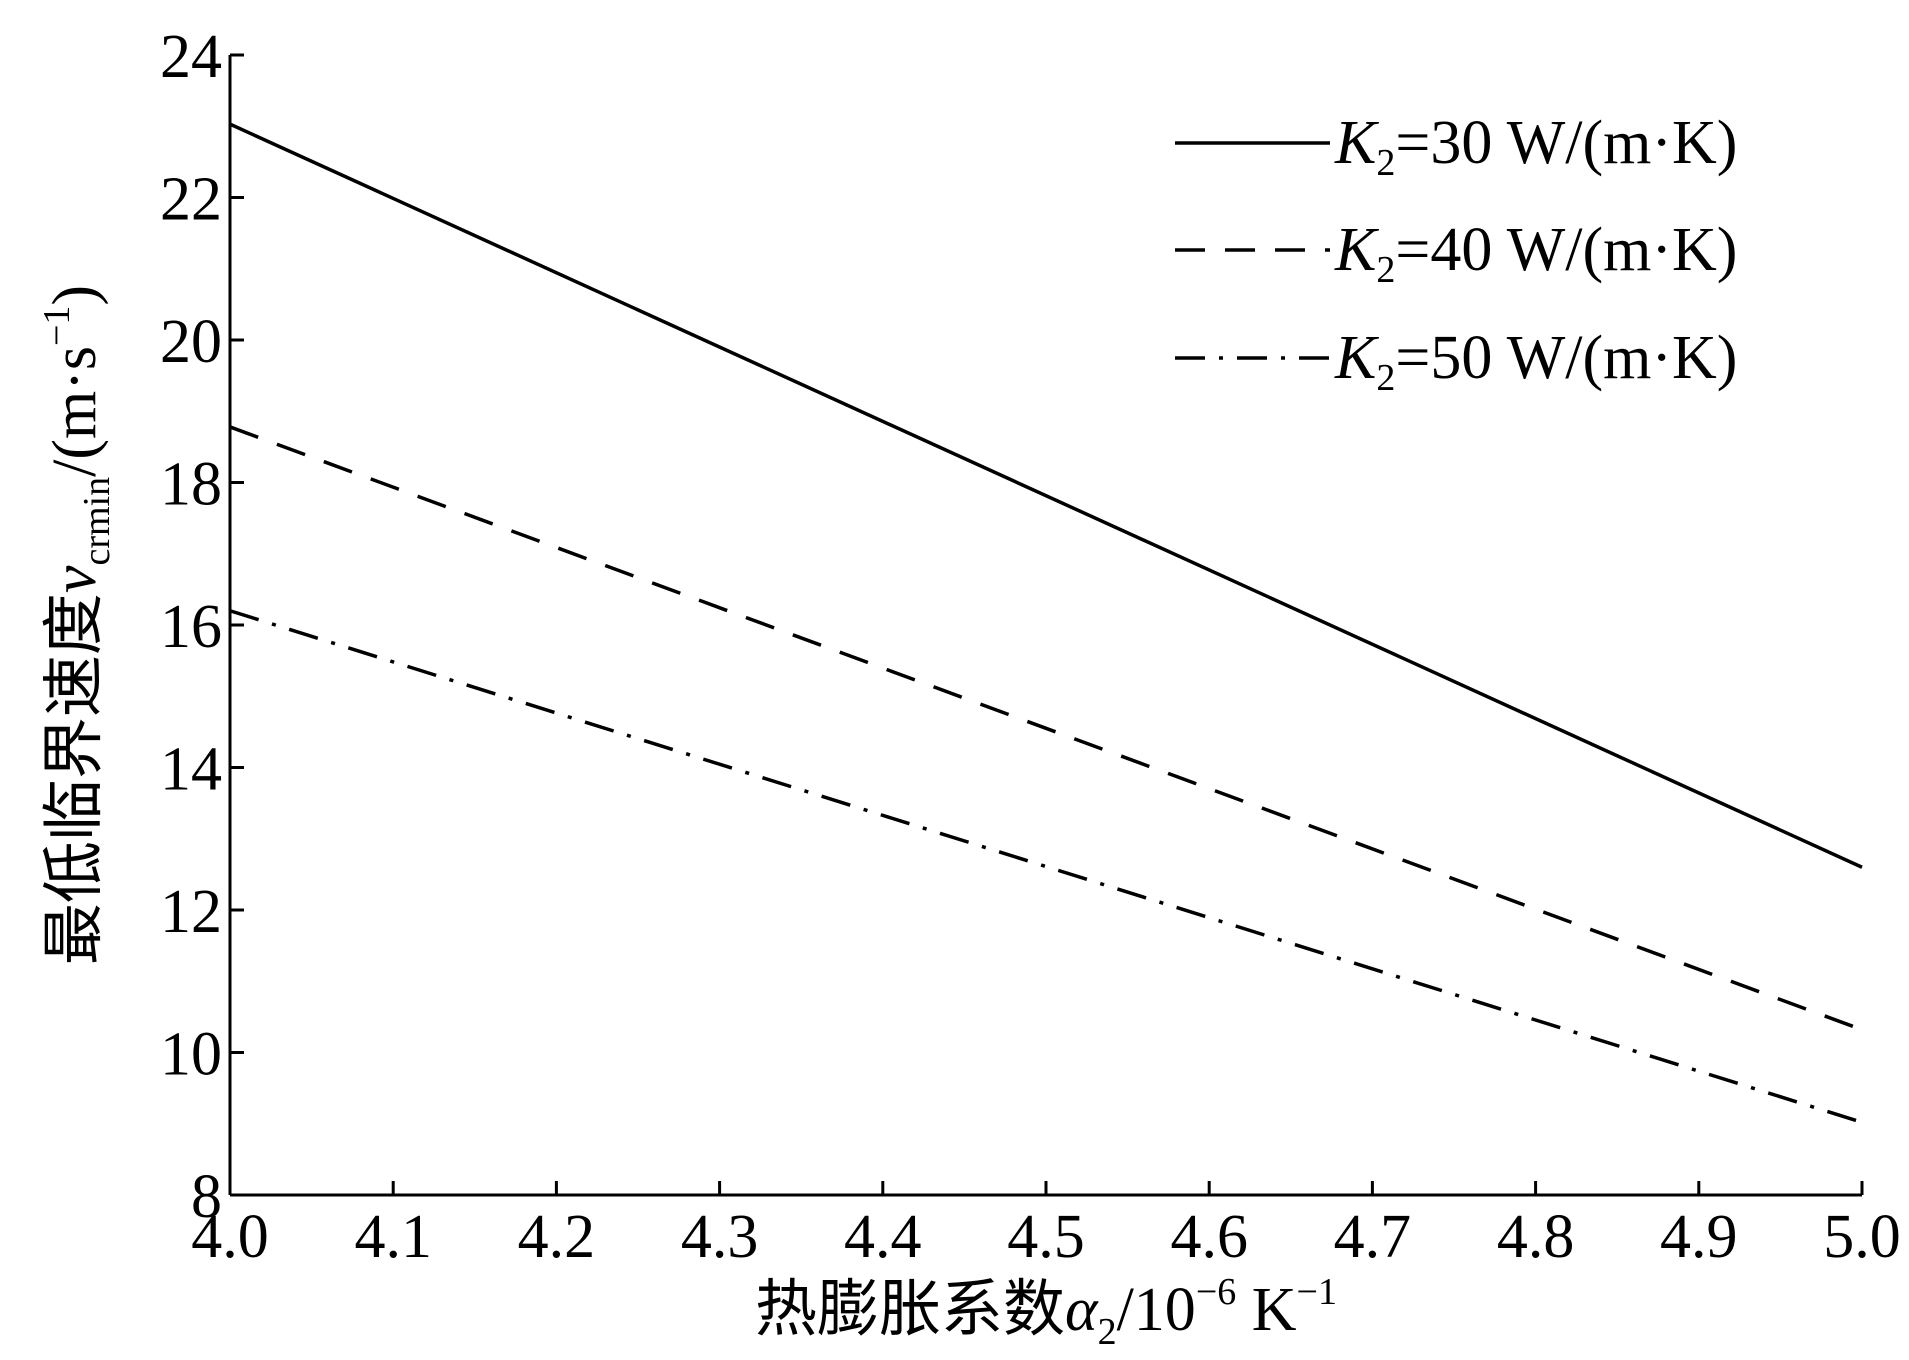  What do you see at coordinates (97, 521) in the screenshot?
I see `y-axis-title-var-sub: crmin` at bounding box center [97, 521].